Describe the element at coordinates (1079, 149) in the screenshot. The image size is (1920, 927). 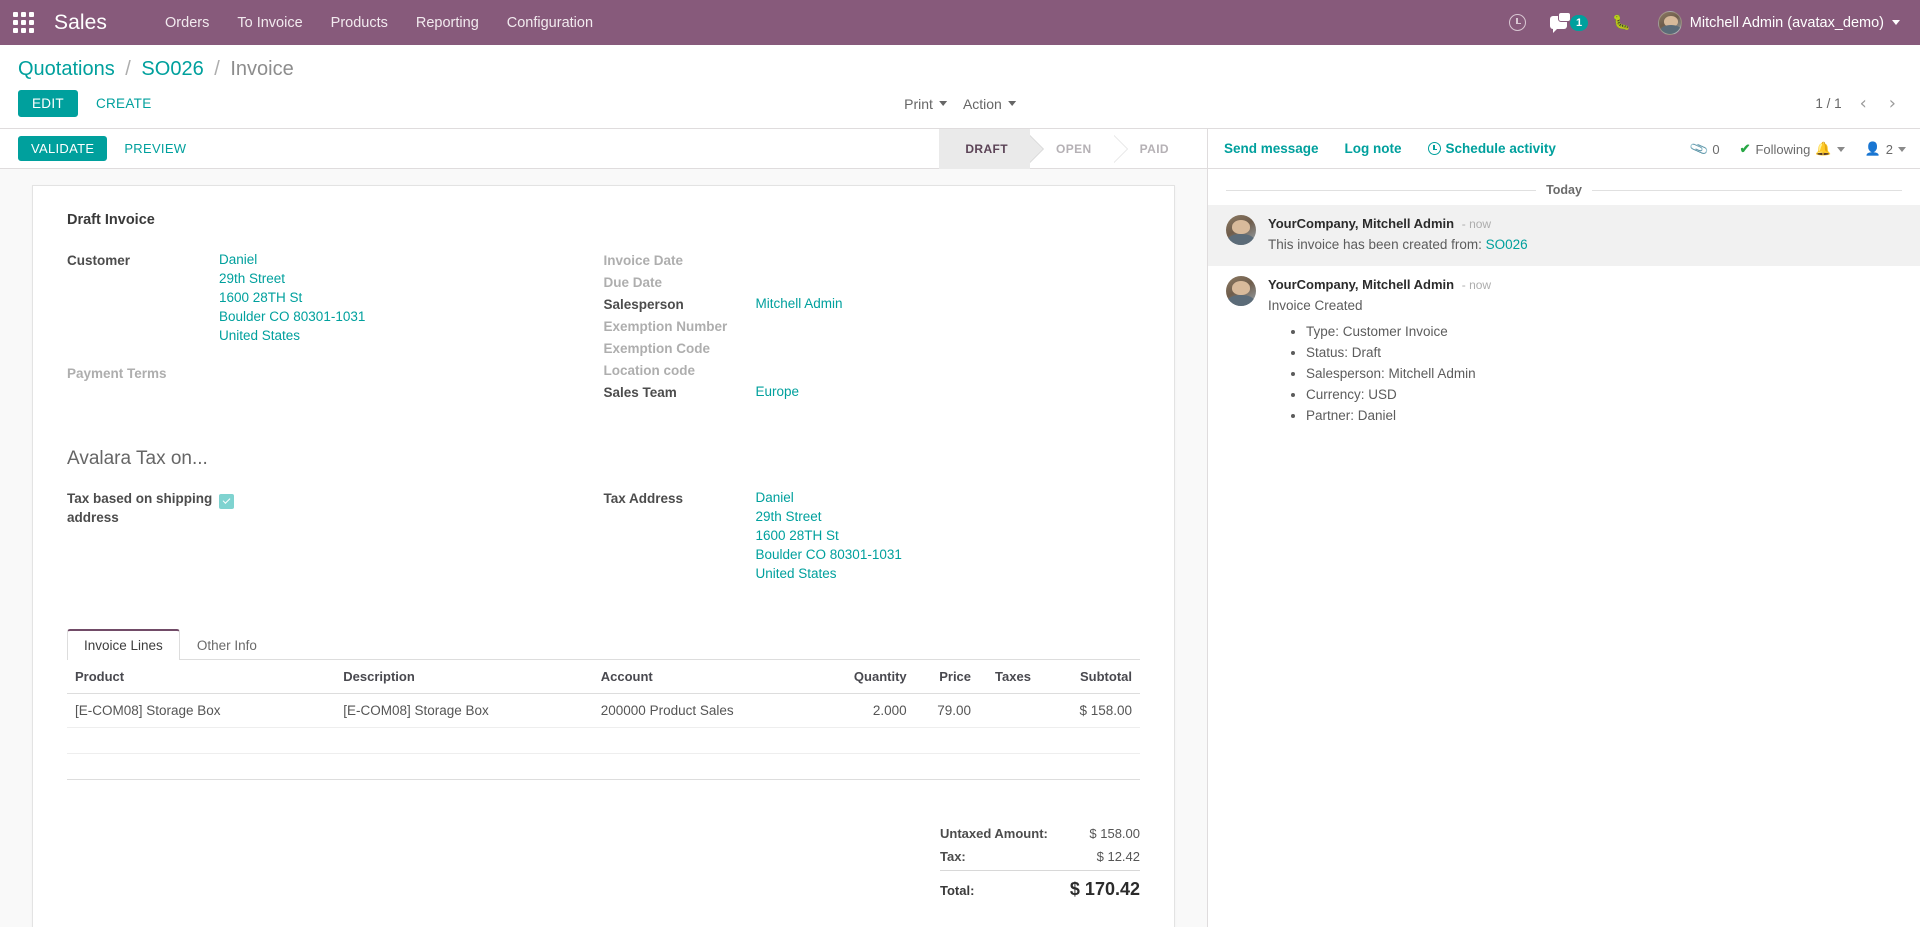
I see `status-stage-open: OPEN` at that location.